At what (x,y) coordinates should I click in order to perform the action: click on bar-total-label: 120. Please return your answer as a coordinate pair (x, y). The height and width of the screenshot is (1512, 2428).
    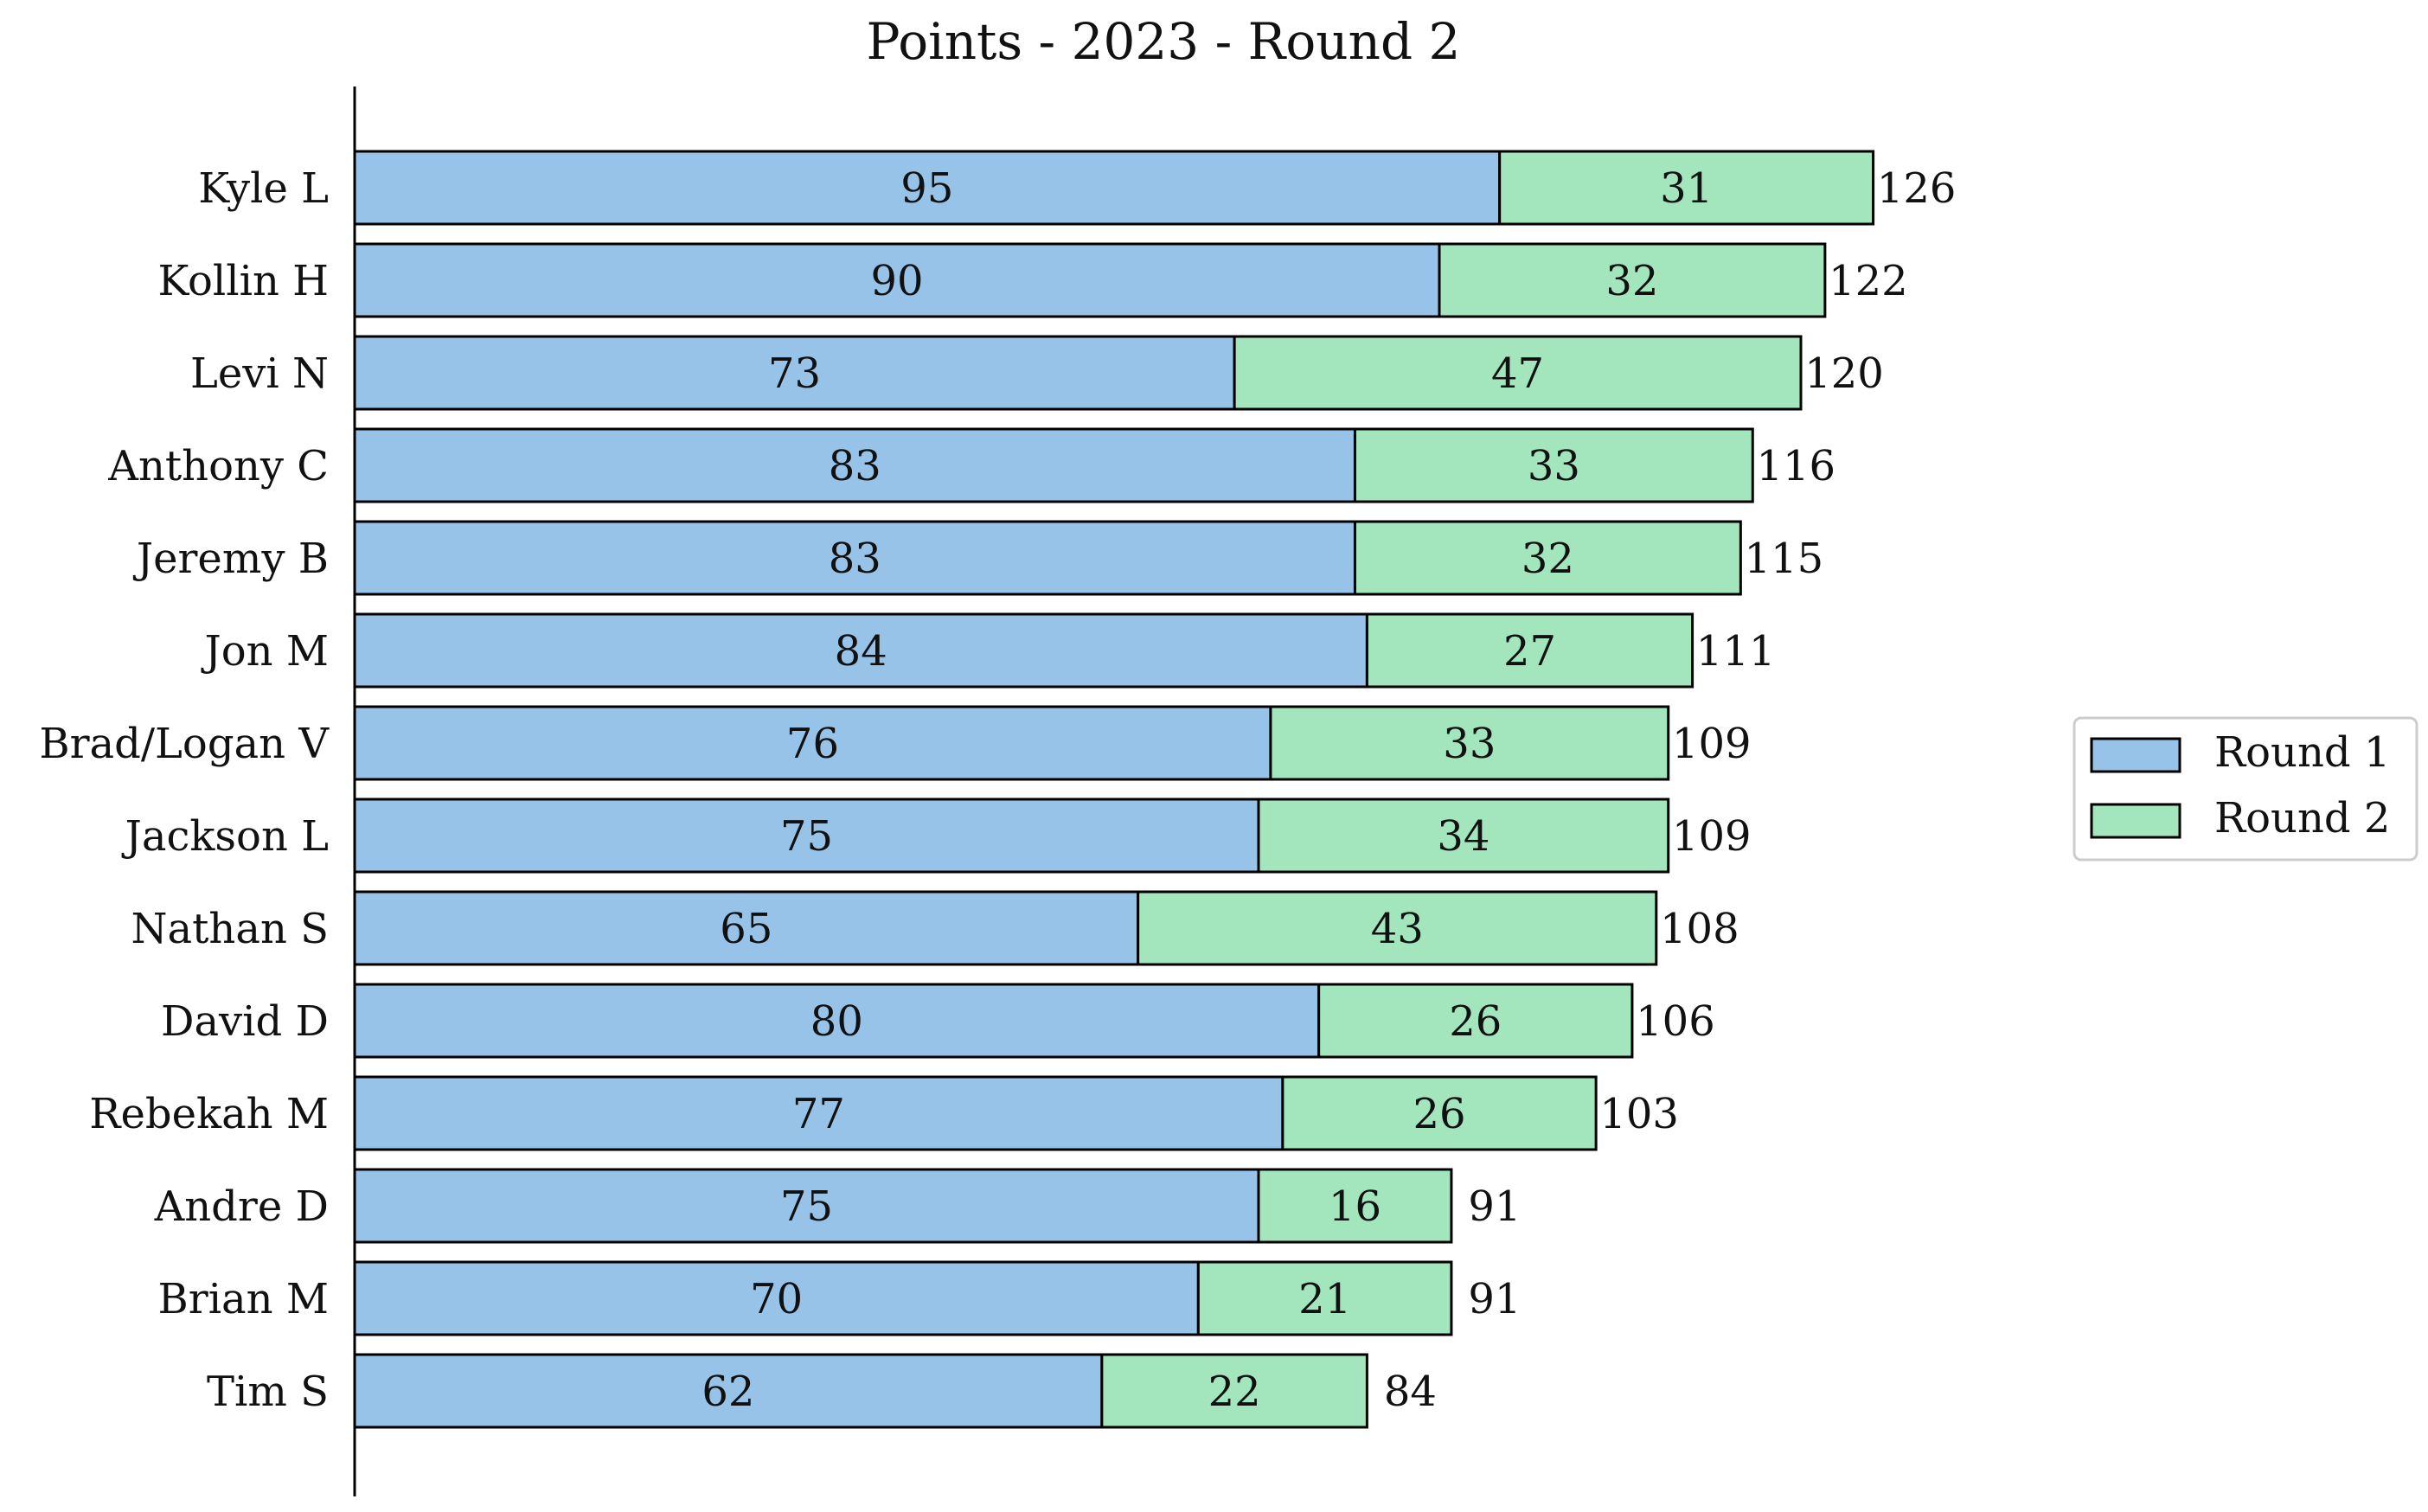
    Looking at the image, I should click on (1844, 373).